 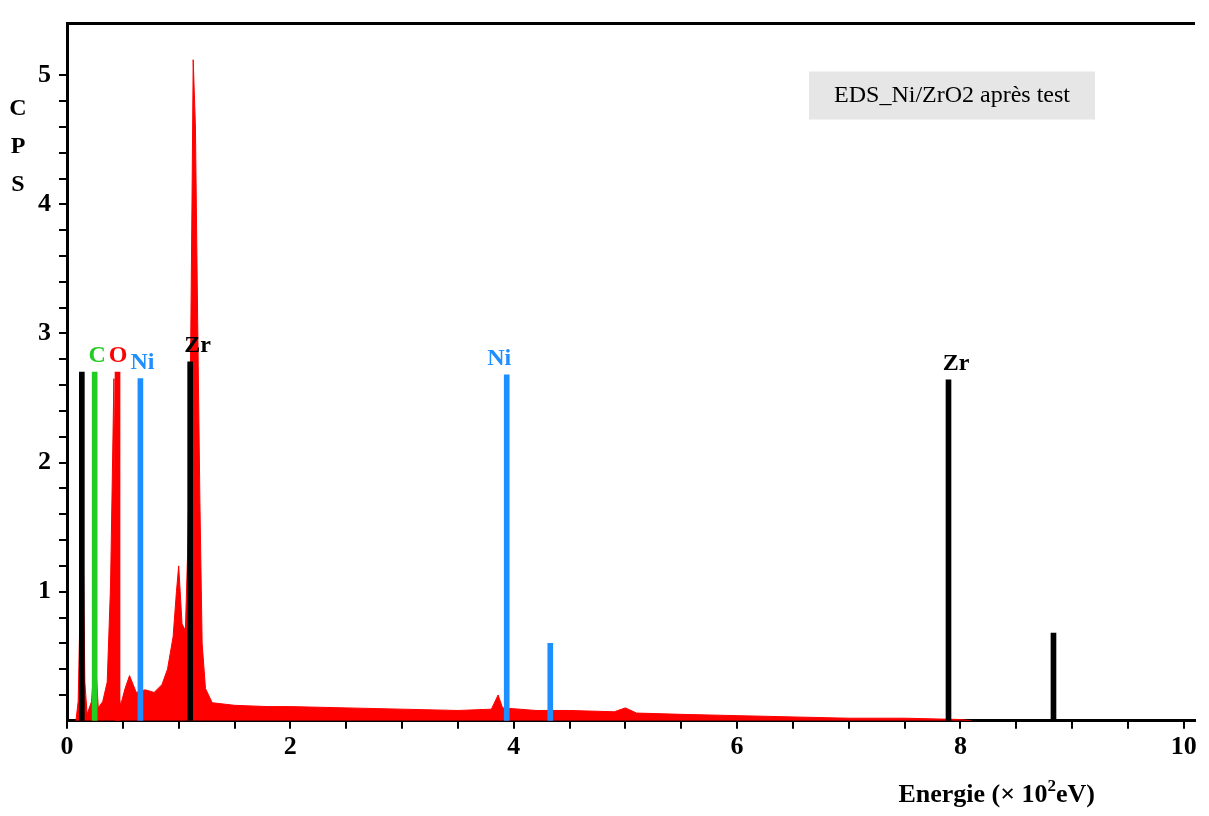 What do you see at coordinates (118, 354) in the screenshot?
I see `annotation: O` at bounding box center [118, 354].